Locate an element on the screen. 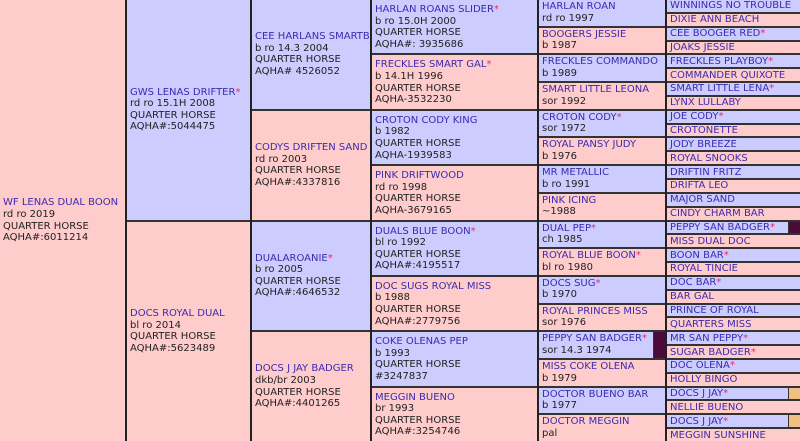  horse-detail: b 1982 is located at coordinates (392, 132).